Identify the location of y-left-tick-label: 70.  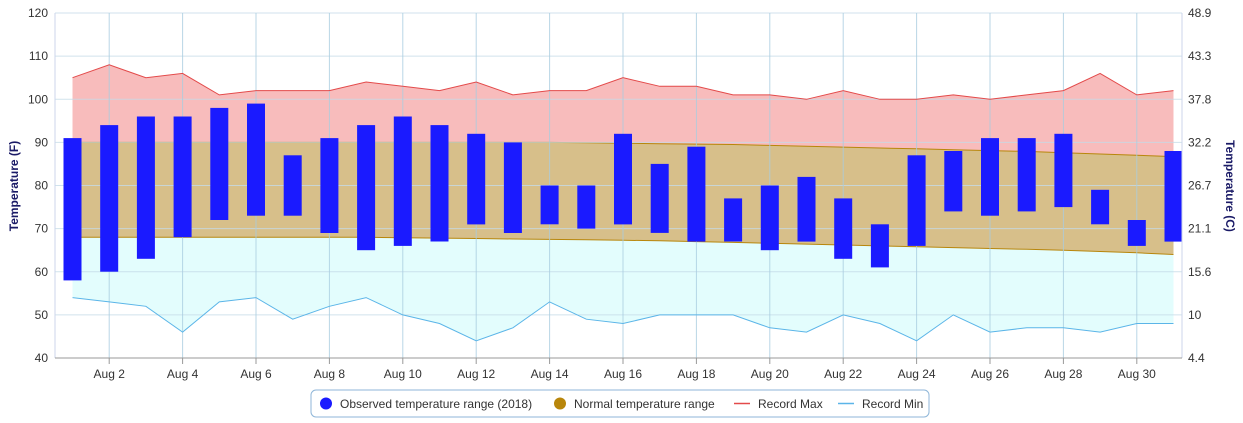
(42, 229).